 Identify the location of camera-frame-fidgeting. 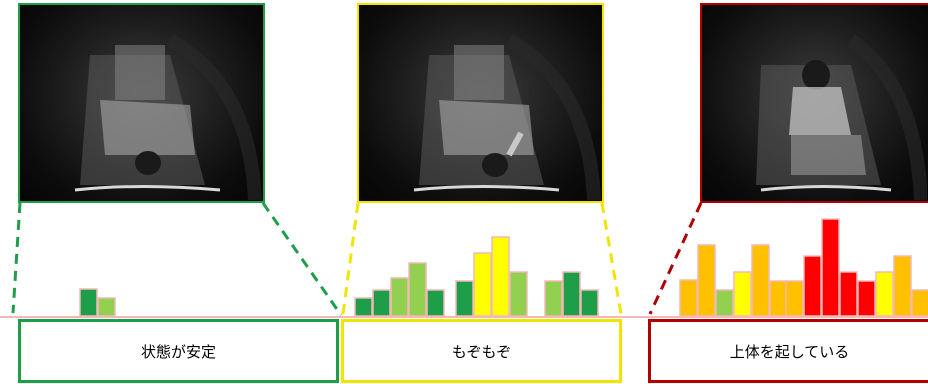
(480, 103).